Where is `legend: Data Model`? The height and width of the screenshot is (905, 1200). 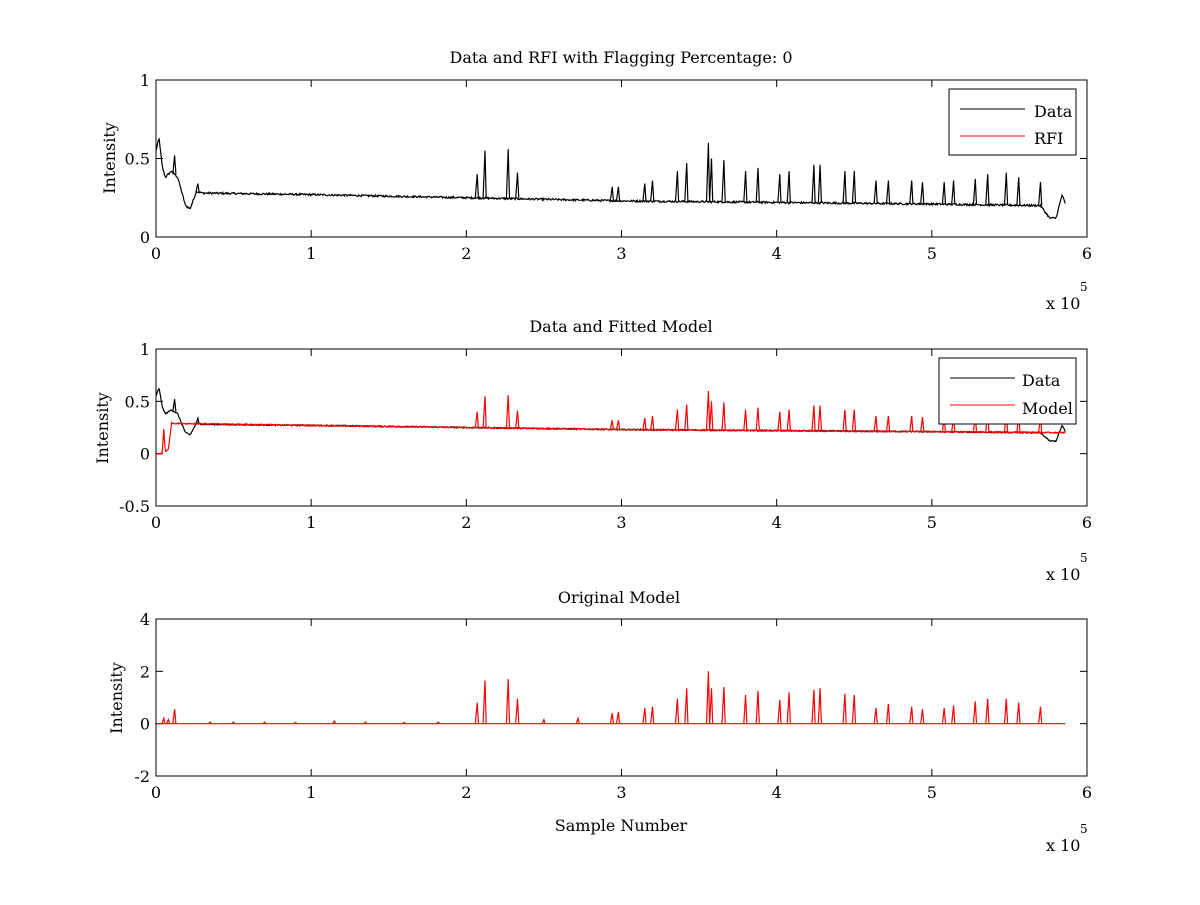 legend: Data Model is located at coordinates (1007, 391).